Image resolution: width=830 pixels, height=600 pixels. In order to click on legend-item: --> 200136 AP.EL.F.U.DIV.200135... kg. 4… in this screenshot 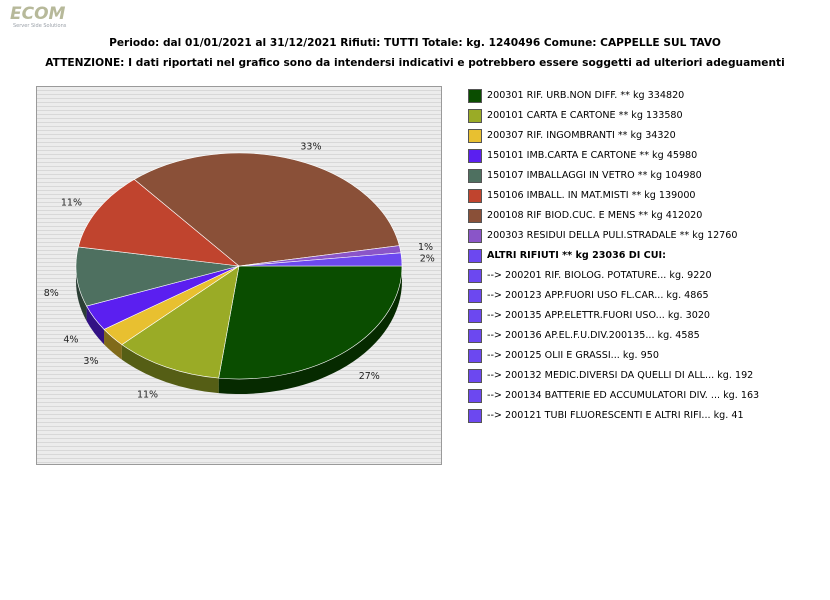, I will do `click(648, 336)`.